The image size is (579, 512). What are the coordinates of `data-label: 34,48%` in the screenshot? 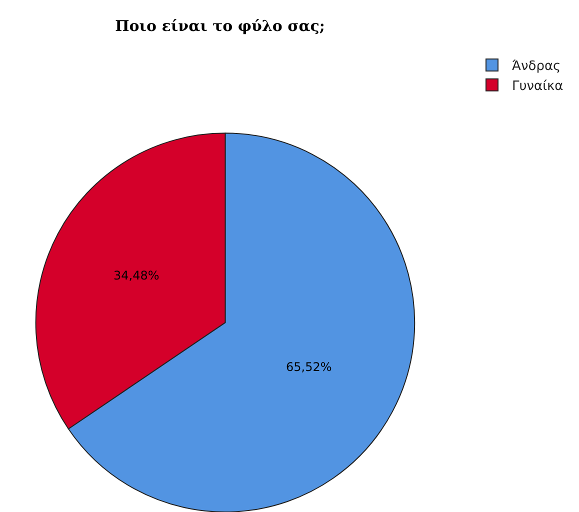 It's located at (136, 275).